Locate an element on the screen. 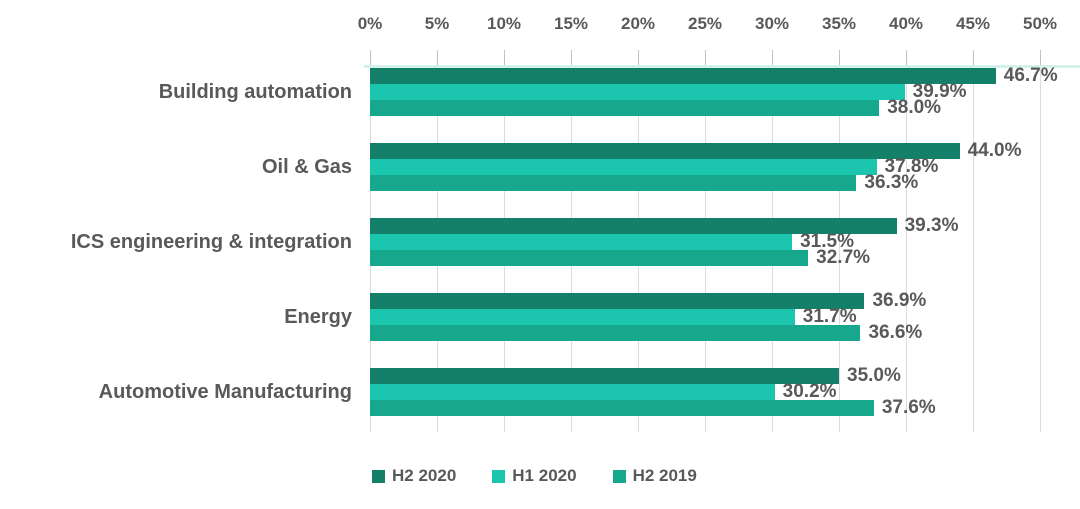  category-label: Automotive Manufacturing is located at coordinates (225, 392).